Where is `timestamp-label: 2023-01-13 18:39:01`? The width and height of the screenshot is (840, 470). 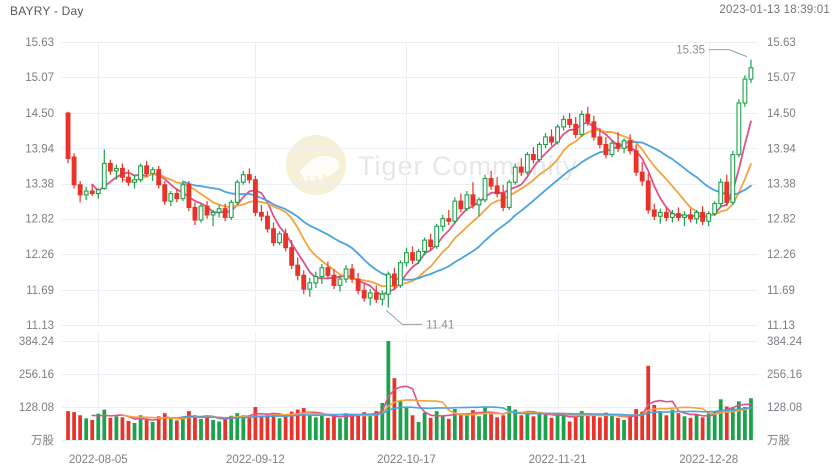 timestamp-label: 2023-01-13 18:39:01 is located at coordinates (774, 10).